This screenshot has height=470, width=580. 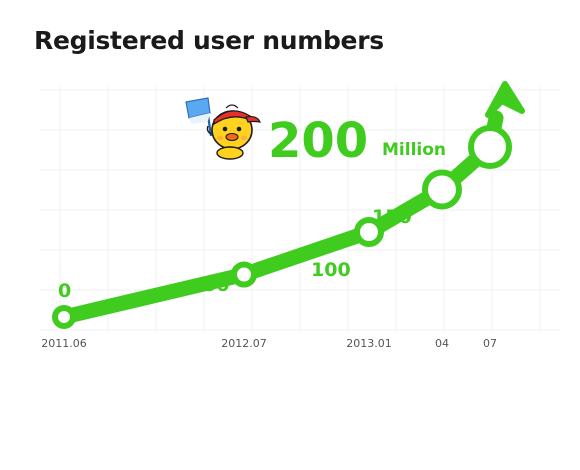 What do you see at coordinates (505, 99) in the screenshot?
I see `arrow-head-icon` at bounding box center [505, 99].